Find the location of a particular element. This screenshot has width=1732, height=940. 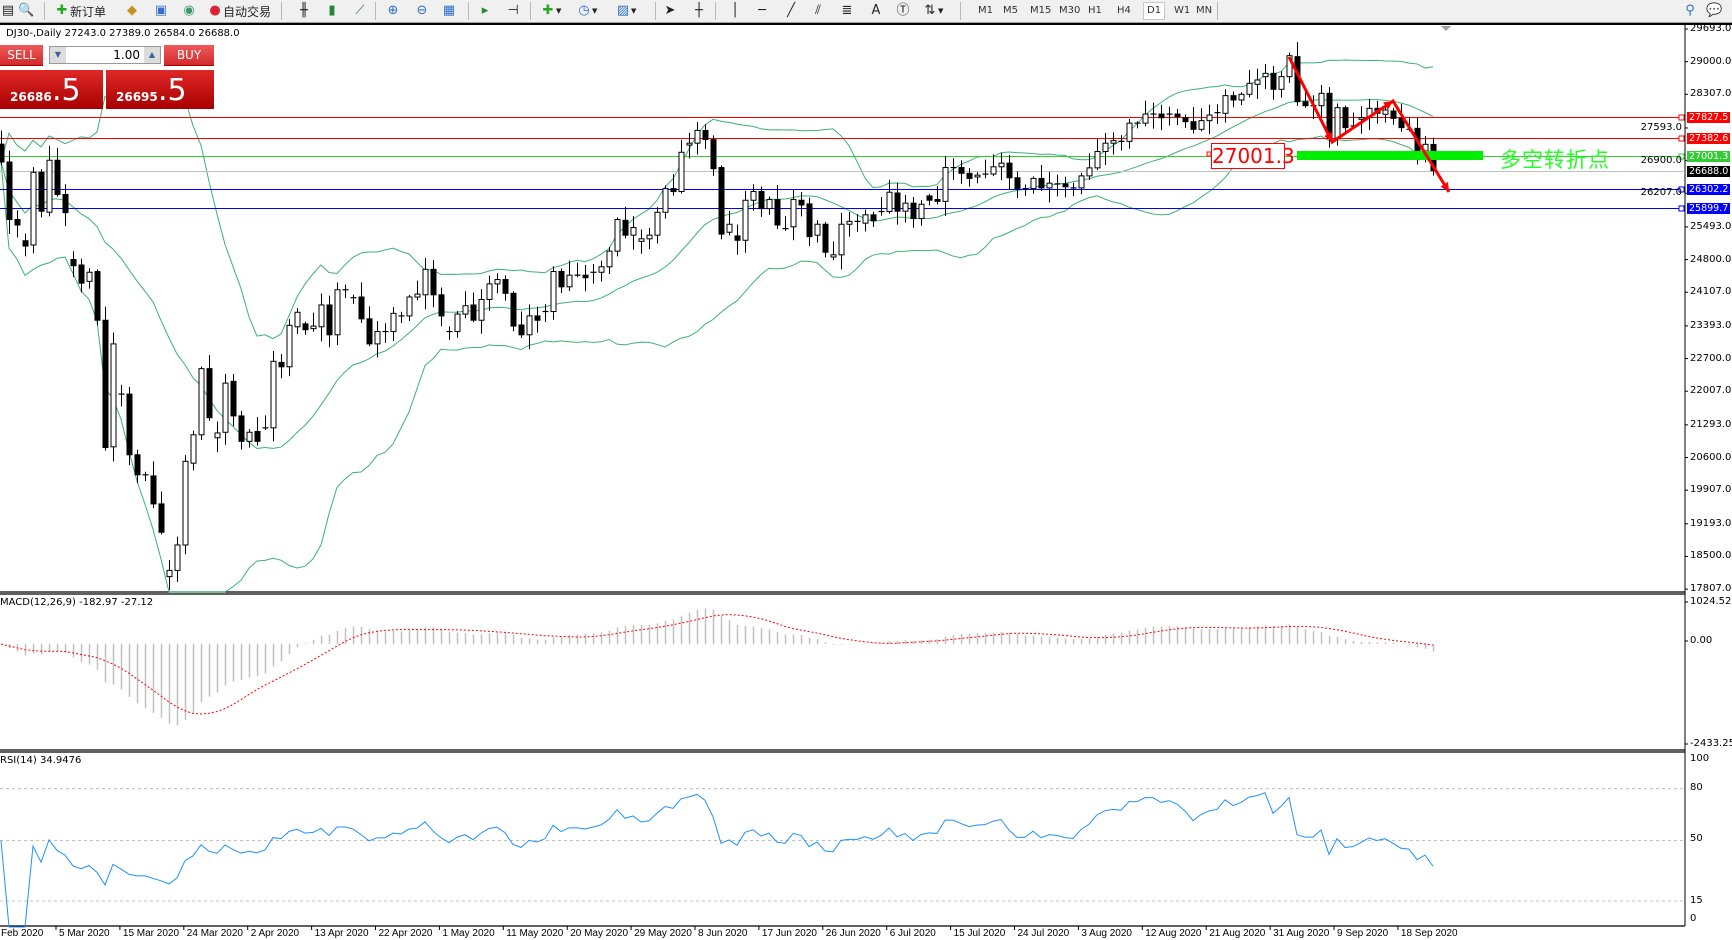

chart-shift-icon: ⊣ is located at coordinates (513, 10).